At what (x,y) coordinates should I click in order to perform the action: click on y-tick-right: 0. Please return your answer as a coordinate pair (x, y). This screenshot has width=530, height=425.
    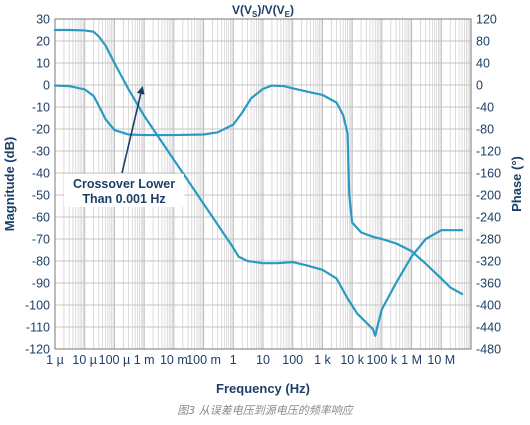
    Looking at the image, I should click on (479, 86).